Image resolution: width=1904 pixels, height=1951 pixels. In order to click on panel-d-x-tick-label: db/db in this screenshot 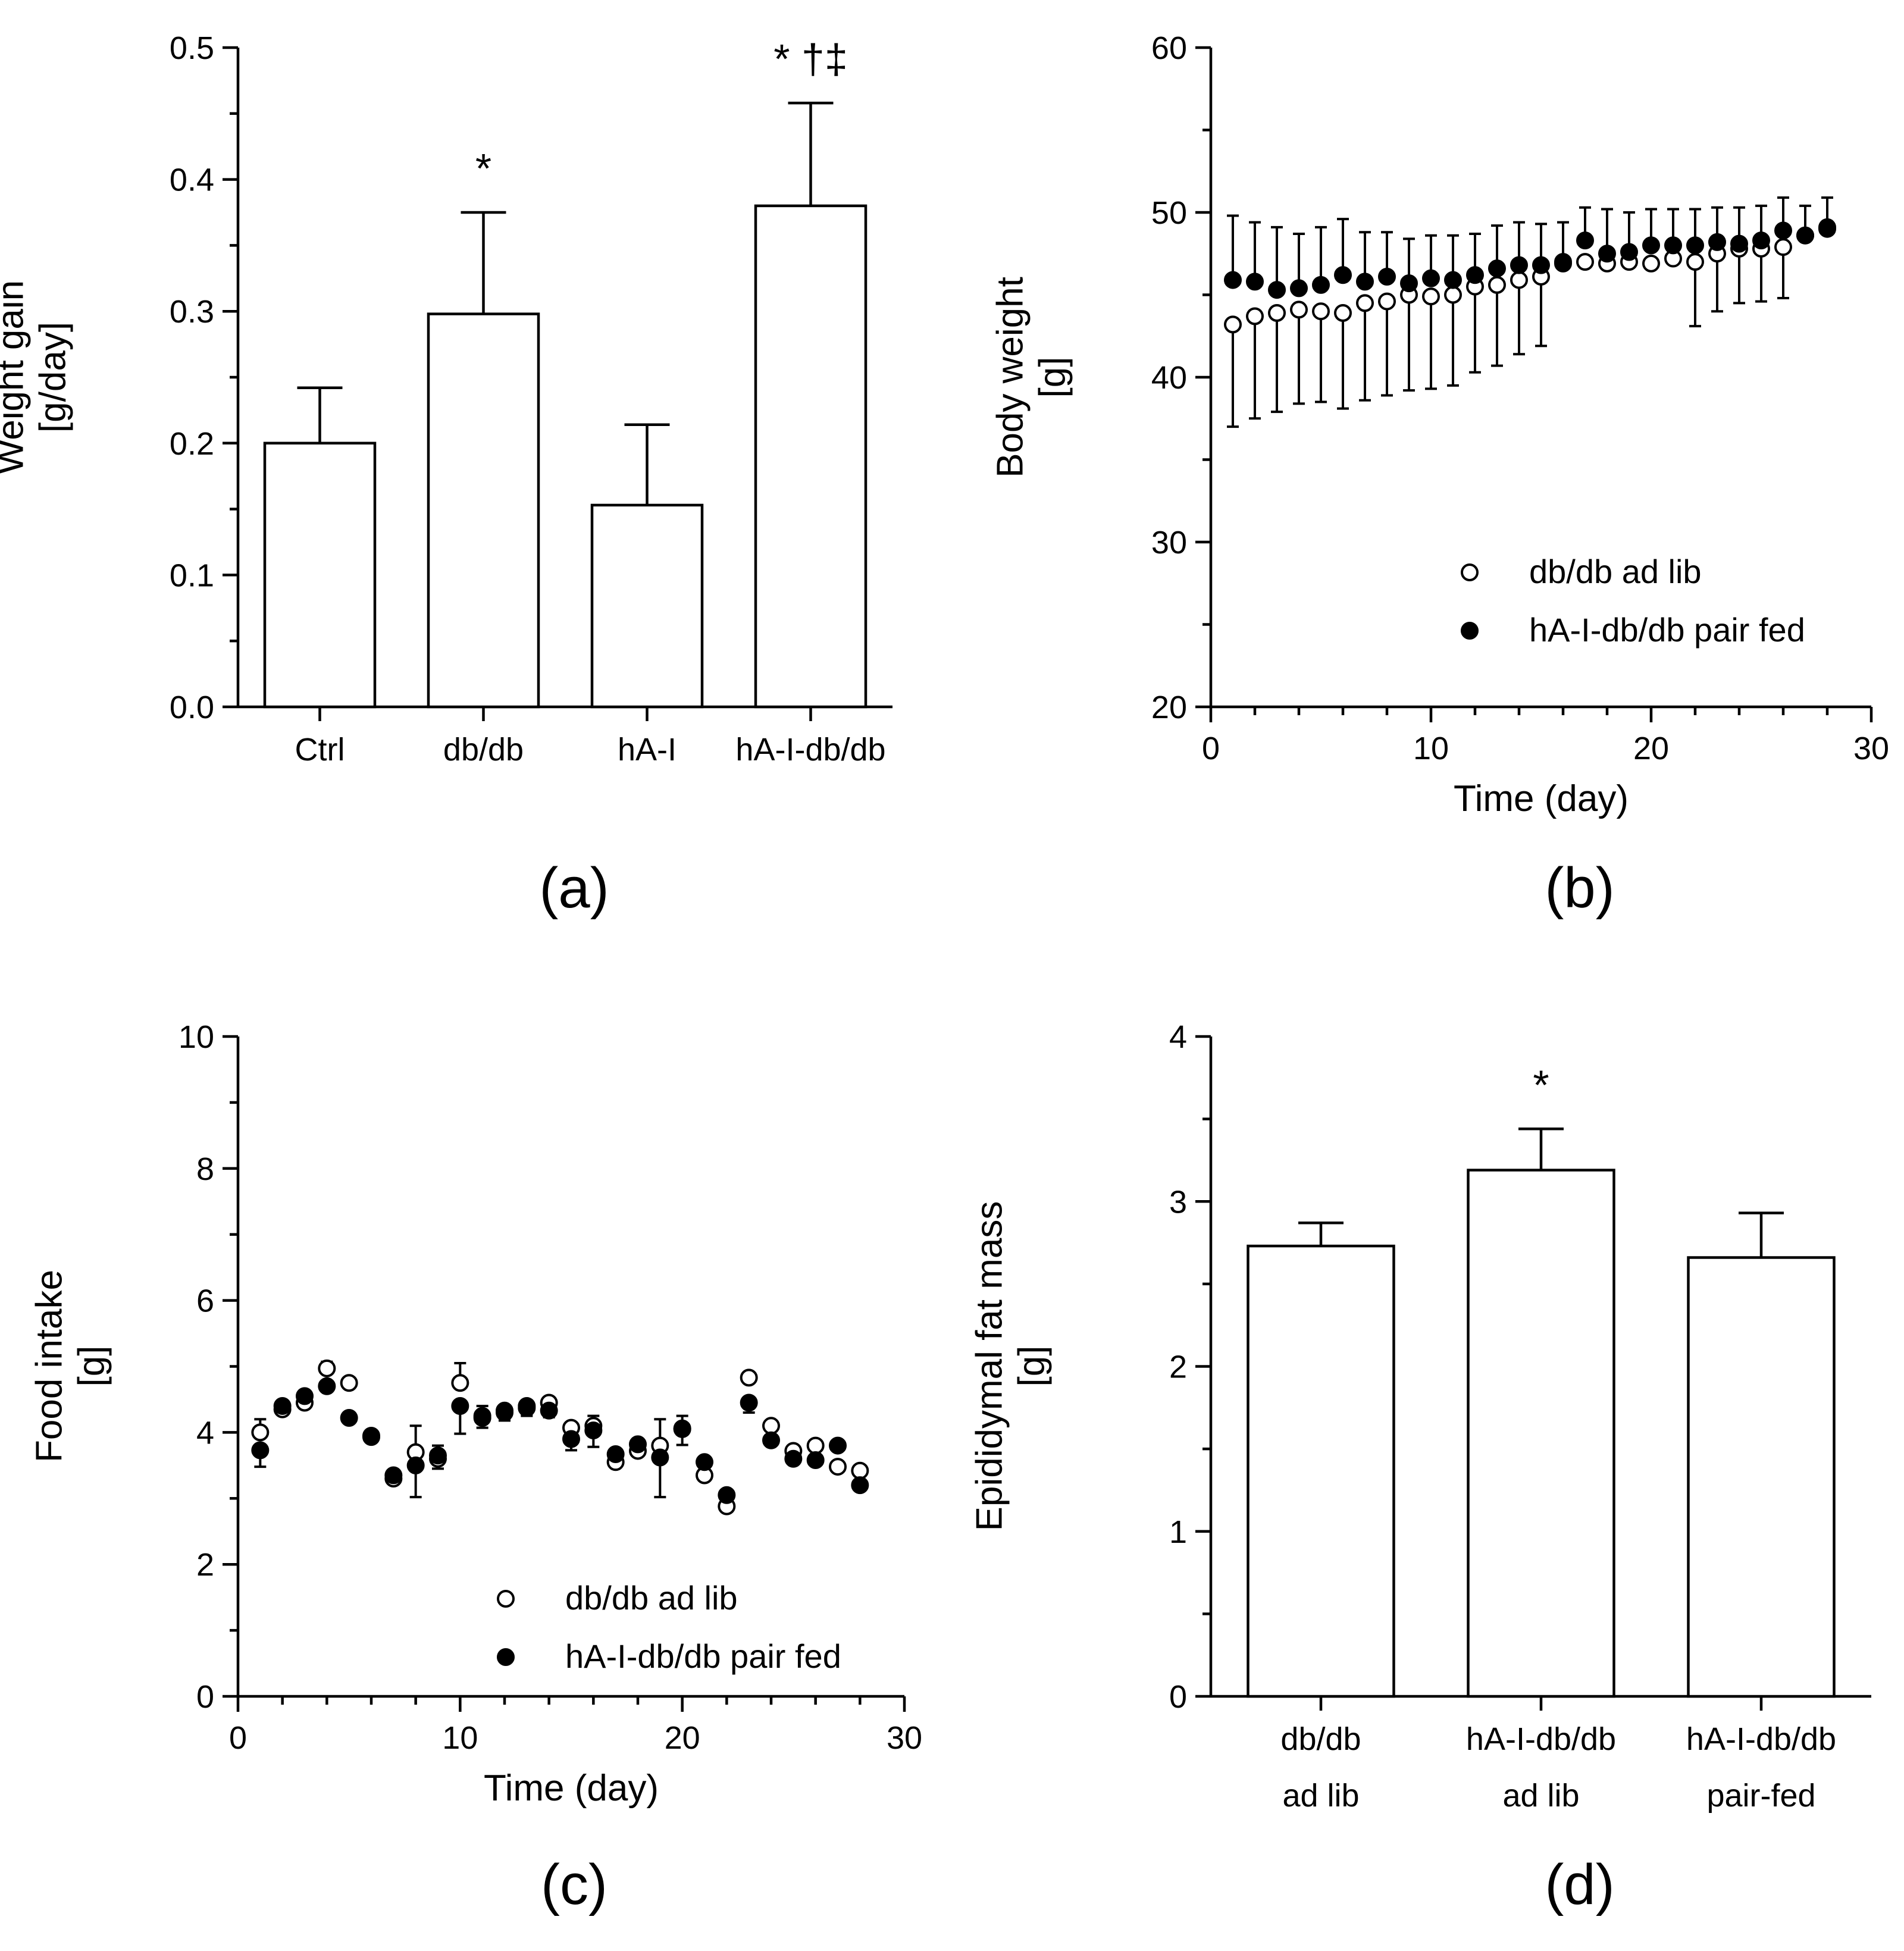, I will do `click(1320, 1739)`.